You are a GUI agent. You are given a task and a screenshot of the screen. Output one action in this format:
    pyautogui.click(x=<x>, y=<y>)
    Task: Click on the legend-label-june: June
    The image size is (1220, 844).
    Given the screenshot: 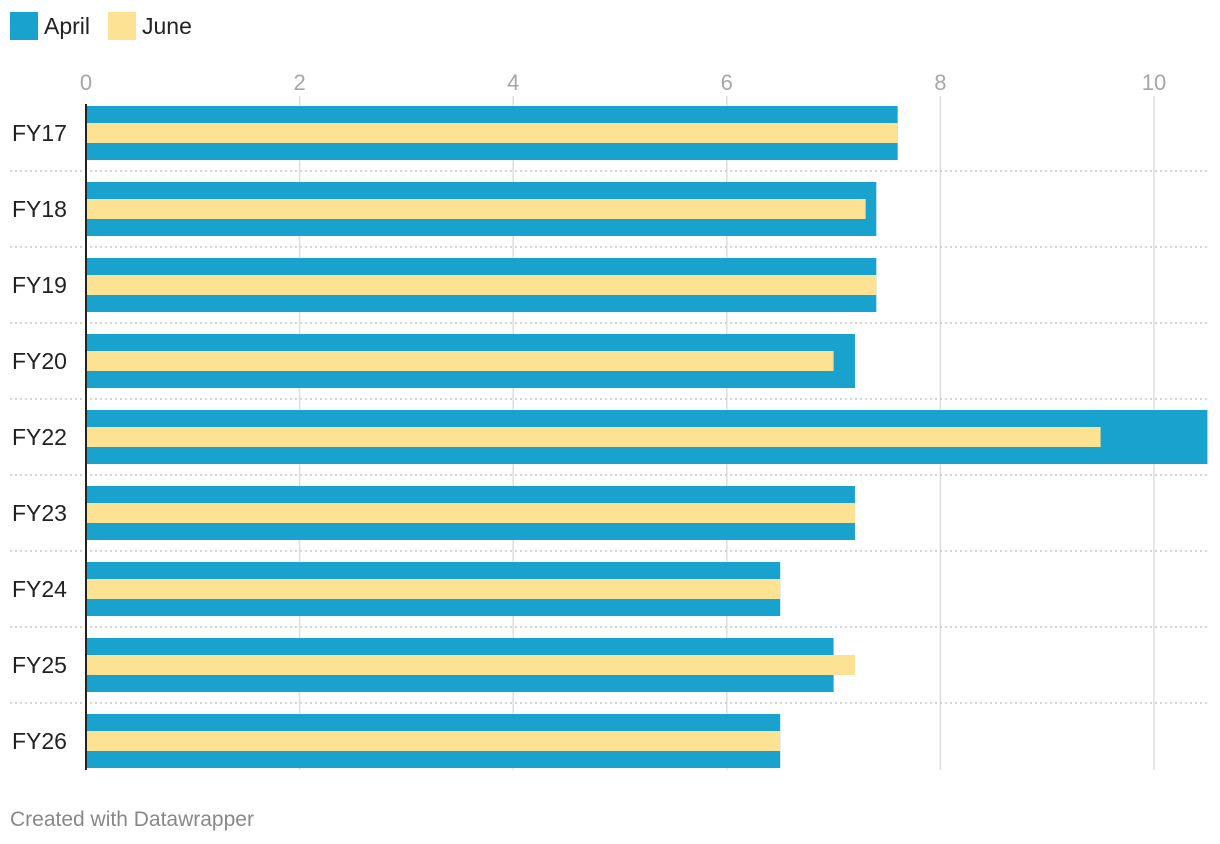 What is the action you would take?
    pyautogui.click(x=167, y=25)
    